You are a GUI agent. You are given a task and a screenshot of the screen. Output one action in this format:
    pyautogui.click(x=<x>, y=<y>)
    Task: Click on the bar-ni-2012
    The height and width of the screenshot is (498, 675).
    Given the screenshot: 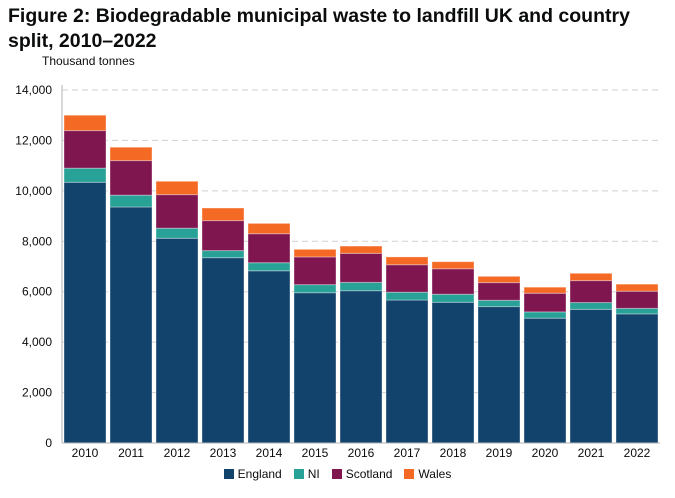 What is the action you would take?
    pyautogui.click(x=177, y=233)
    